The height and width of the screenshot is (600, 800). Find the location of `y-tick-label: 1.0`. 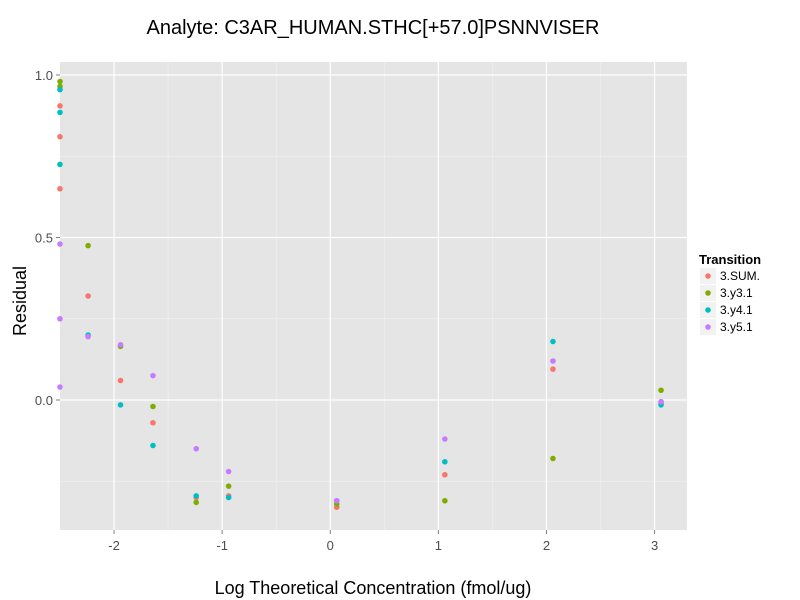

y-tick-label: 1.0 is located at coordinates (44, 75).